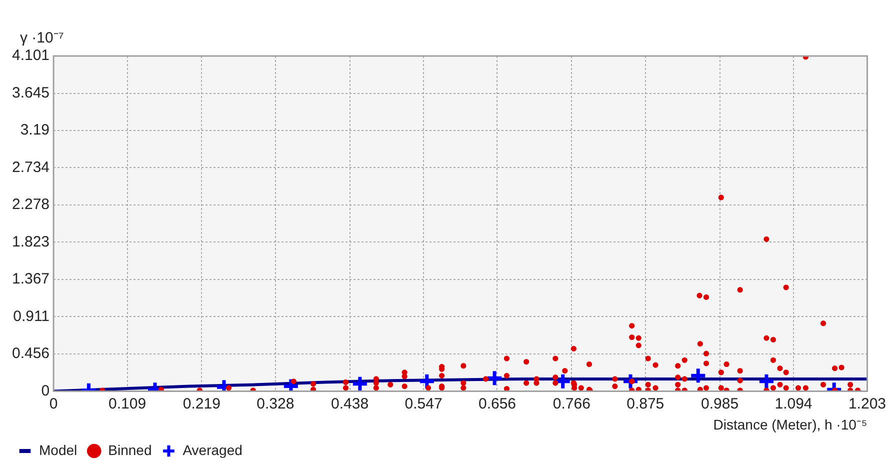  What do you see at coordinates (31, 353) in the screenshot?
I see `y-tick-label: 0.456` at bounding box center [31, 353].